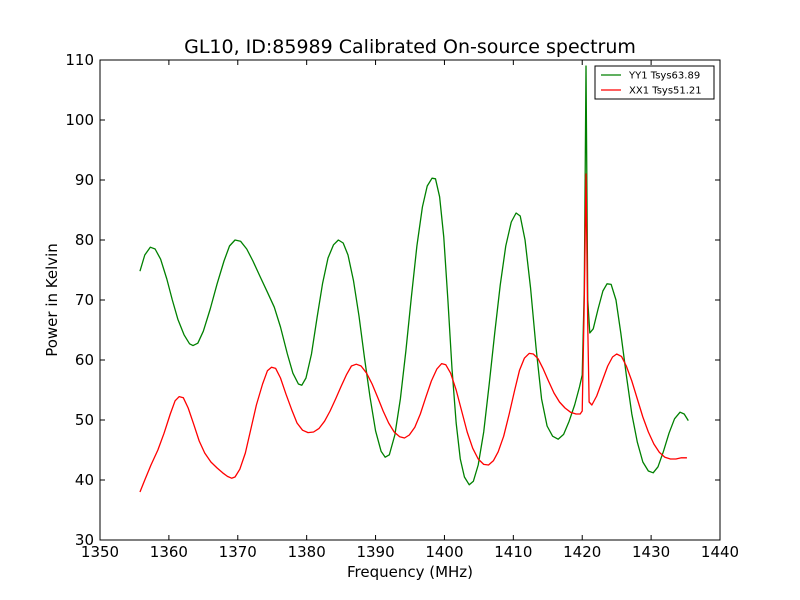  What do you see at coordinates (79, 60) in the screenshot?
I see `y-tick-label: 110` at bounding box center [79, 60].